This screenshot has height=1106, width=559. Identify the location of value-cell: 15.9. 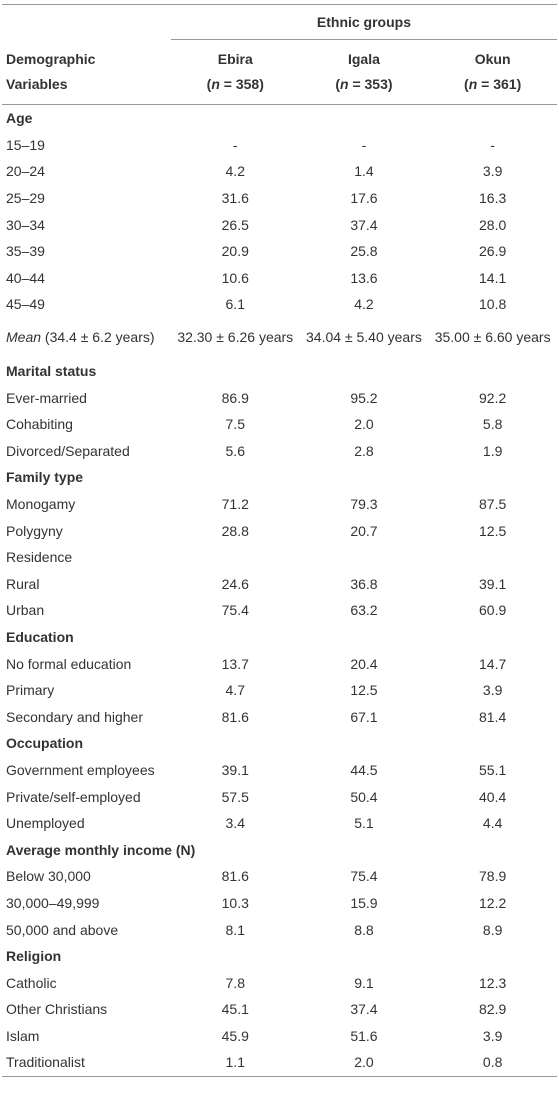
(364, 902).